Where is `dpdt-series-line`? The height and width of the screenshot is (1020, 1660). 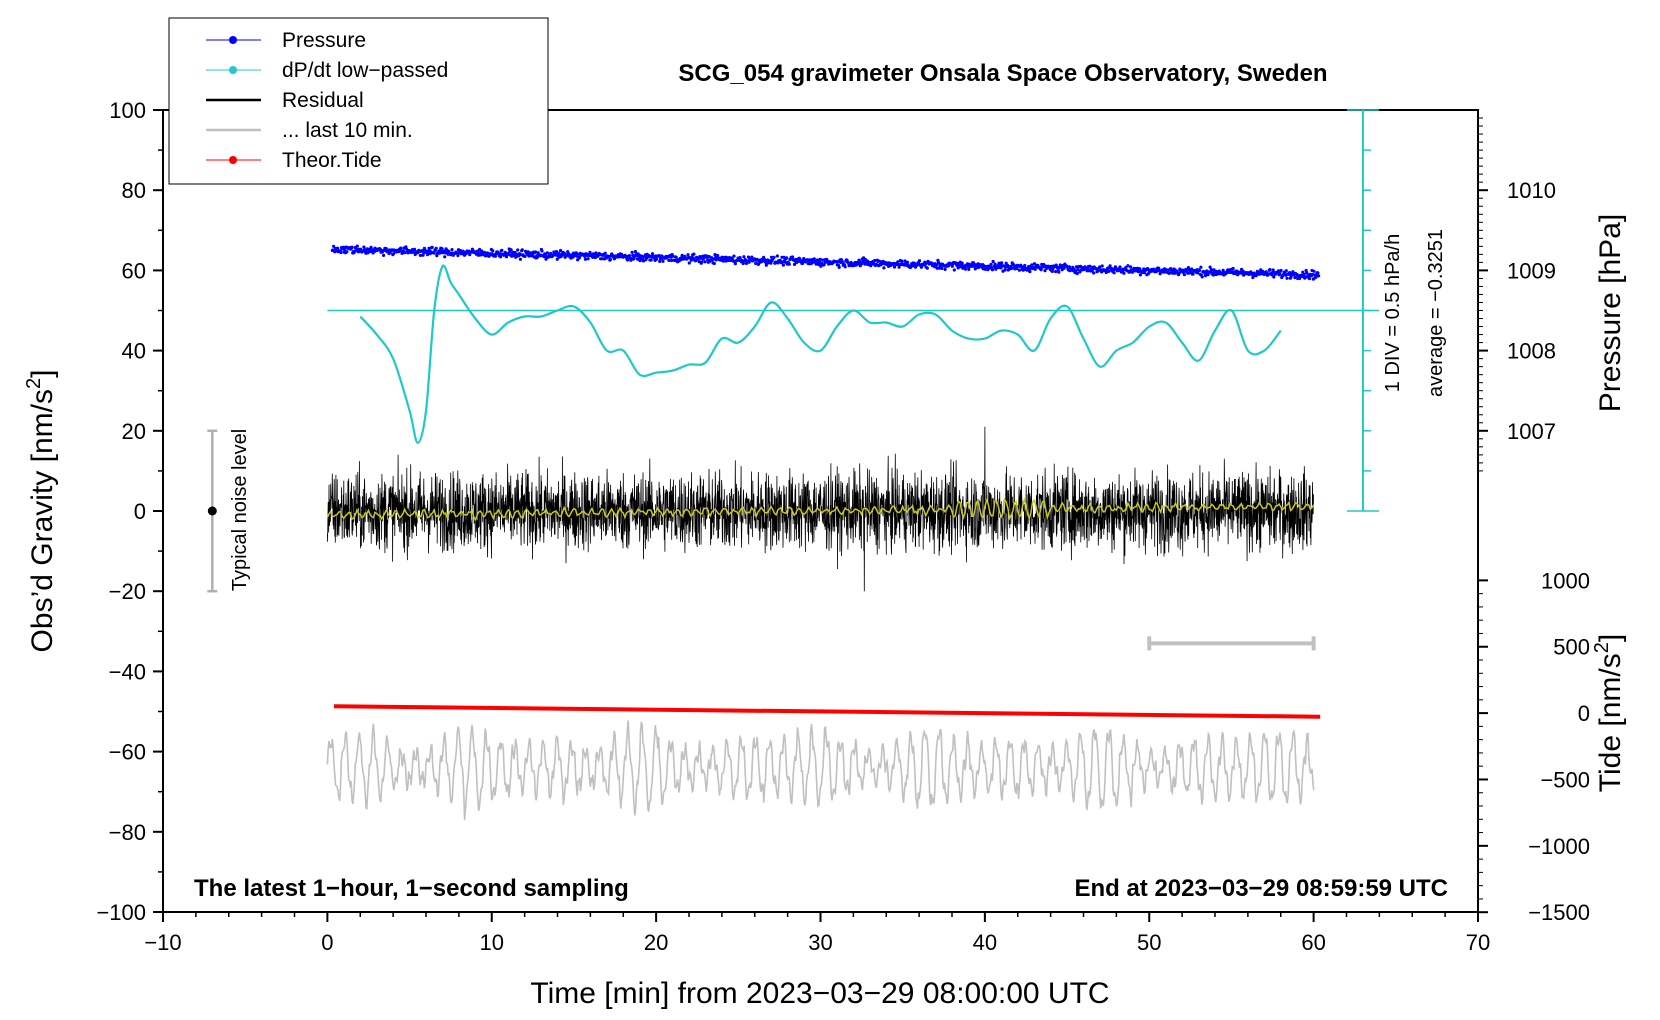
dpdt-series-line is located at coordinates (820, 354).